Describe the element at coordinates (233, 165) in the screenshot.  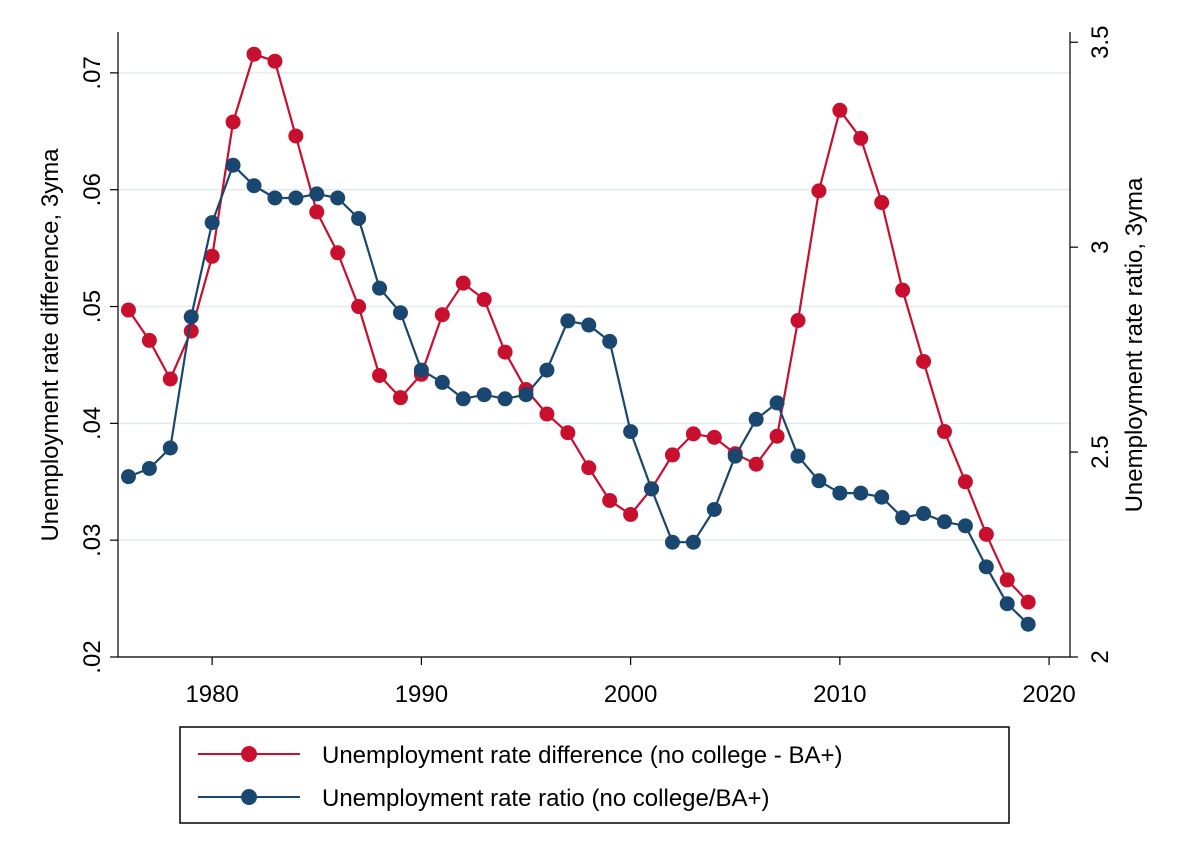
I see `point-ratio-1981` at that location.